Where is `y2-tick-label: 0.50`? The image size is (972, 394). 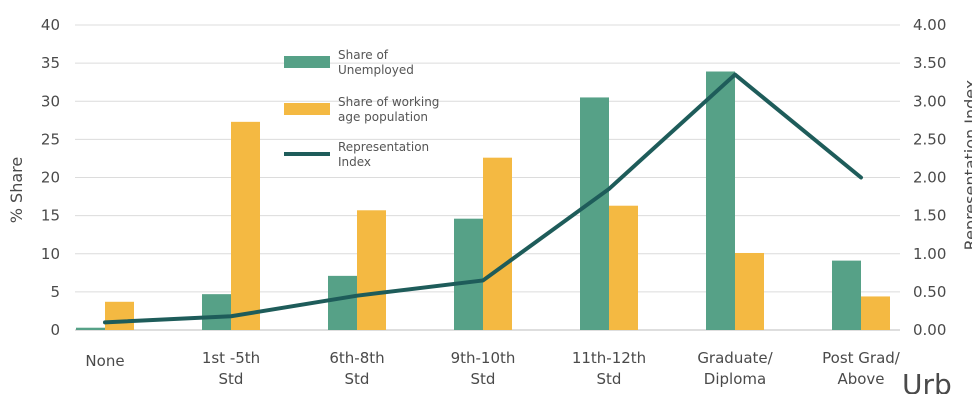
y2-tick-label: 0.50 is located at coordinates (929, 292).